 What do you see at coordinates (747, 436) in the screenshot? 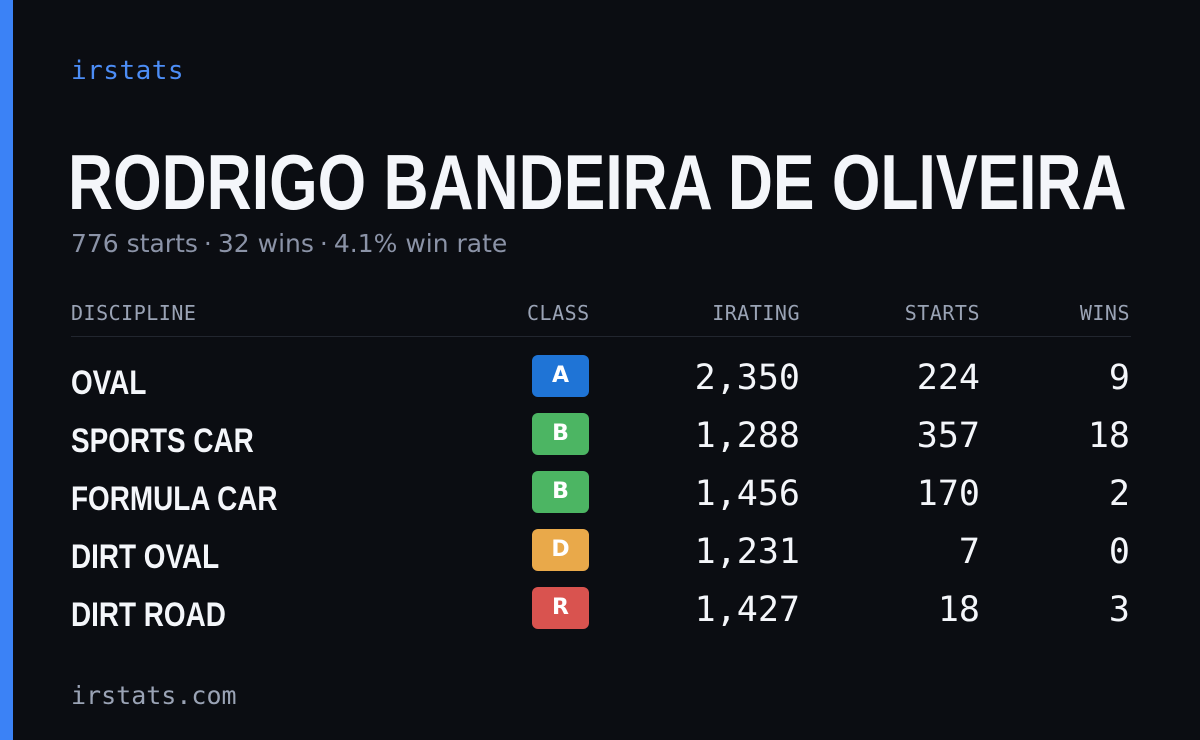
I see `irating-value: 1,288` at bounding box center [747, 436].